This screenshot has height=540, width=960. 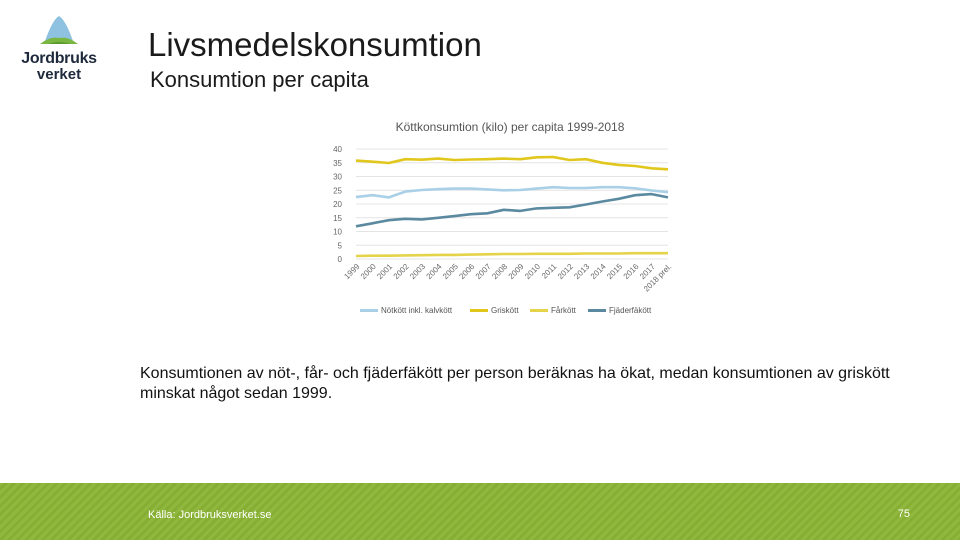 I want to click on legend-label-fjaderfakott: Fjäderfäkött, so click(x=630, y=310).